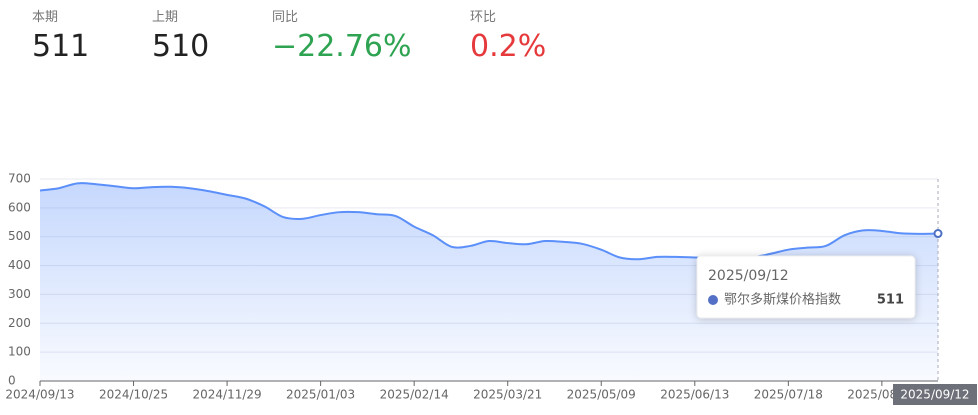 The image size is (978, 415). Describe the element at coordinates (320, 395) in the screenshot. I see `x-tick-label: 2025/01/03` at that location.